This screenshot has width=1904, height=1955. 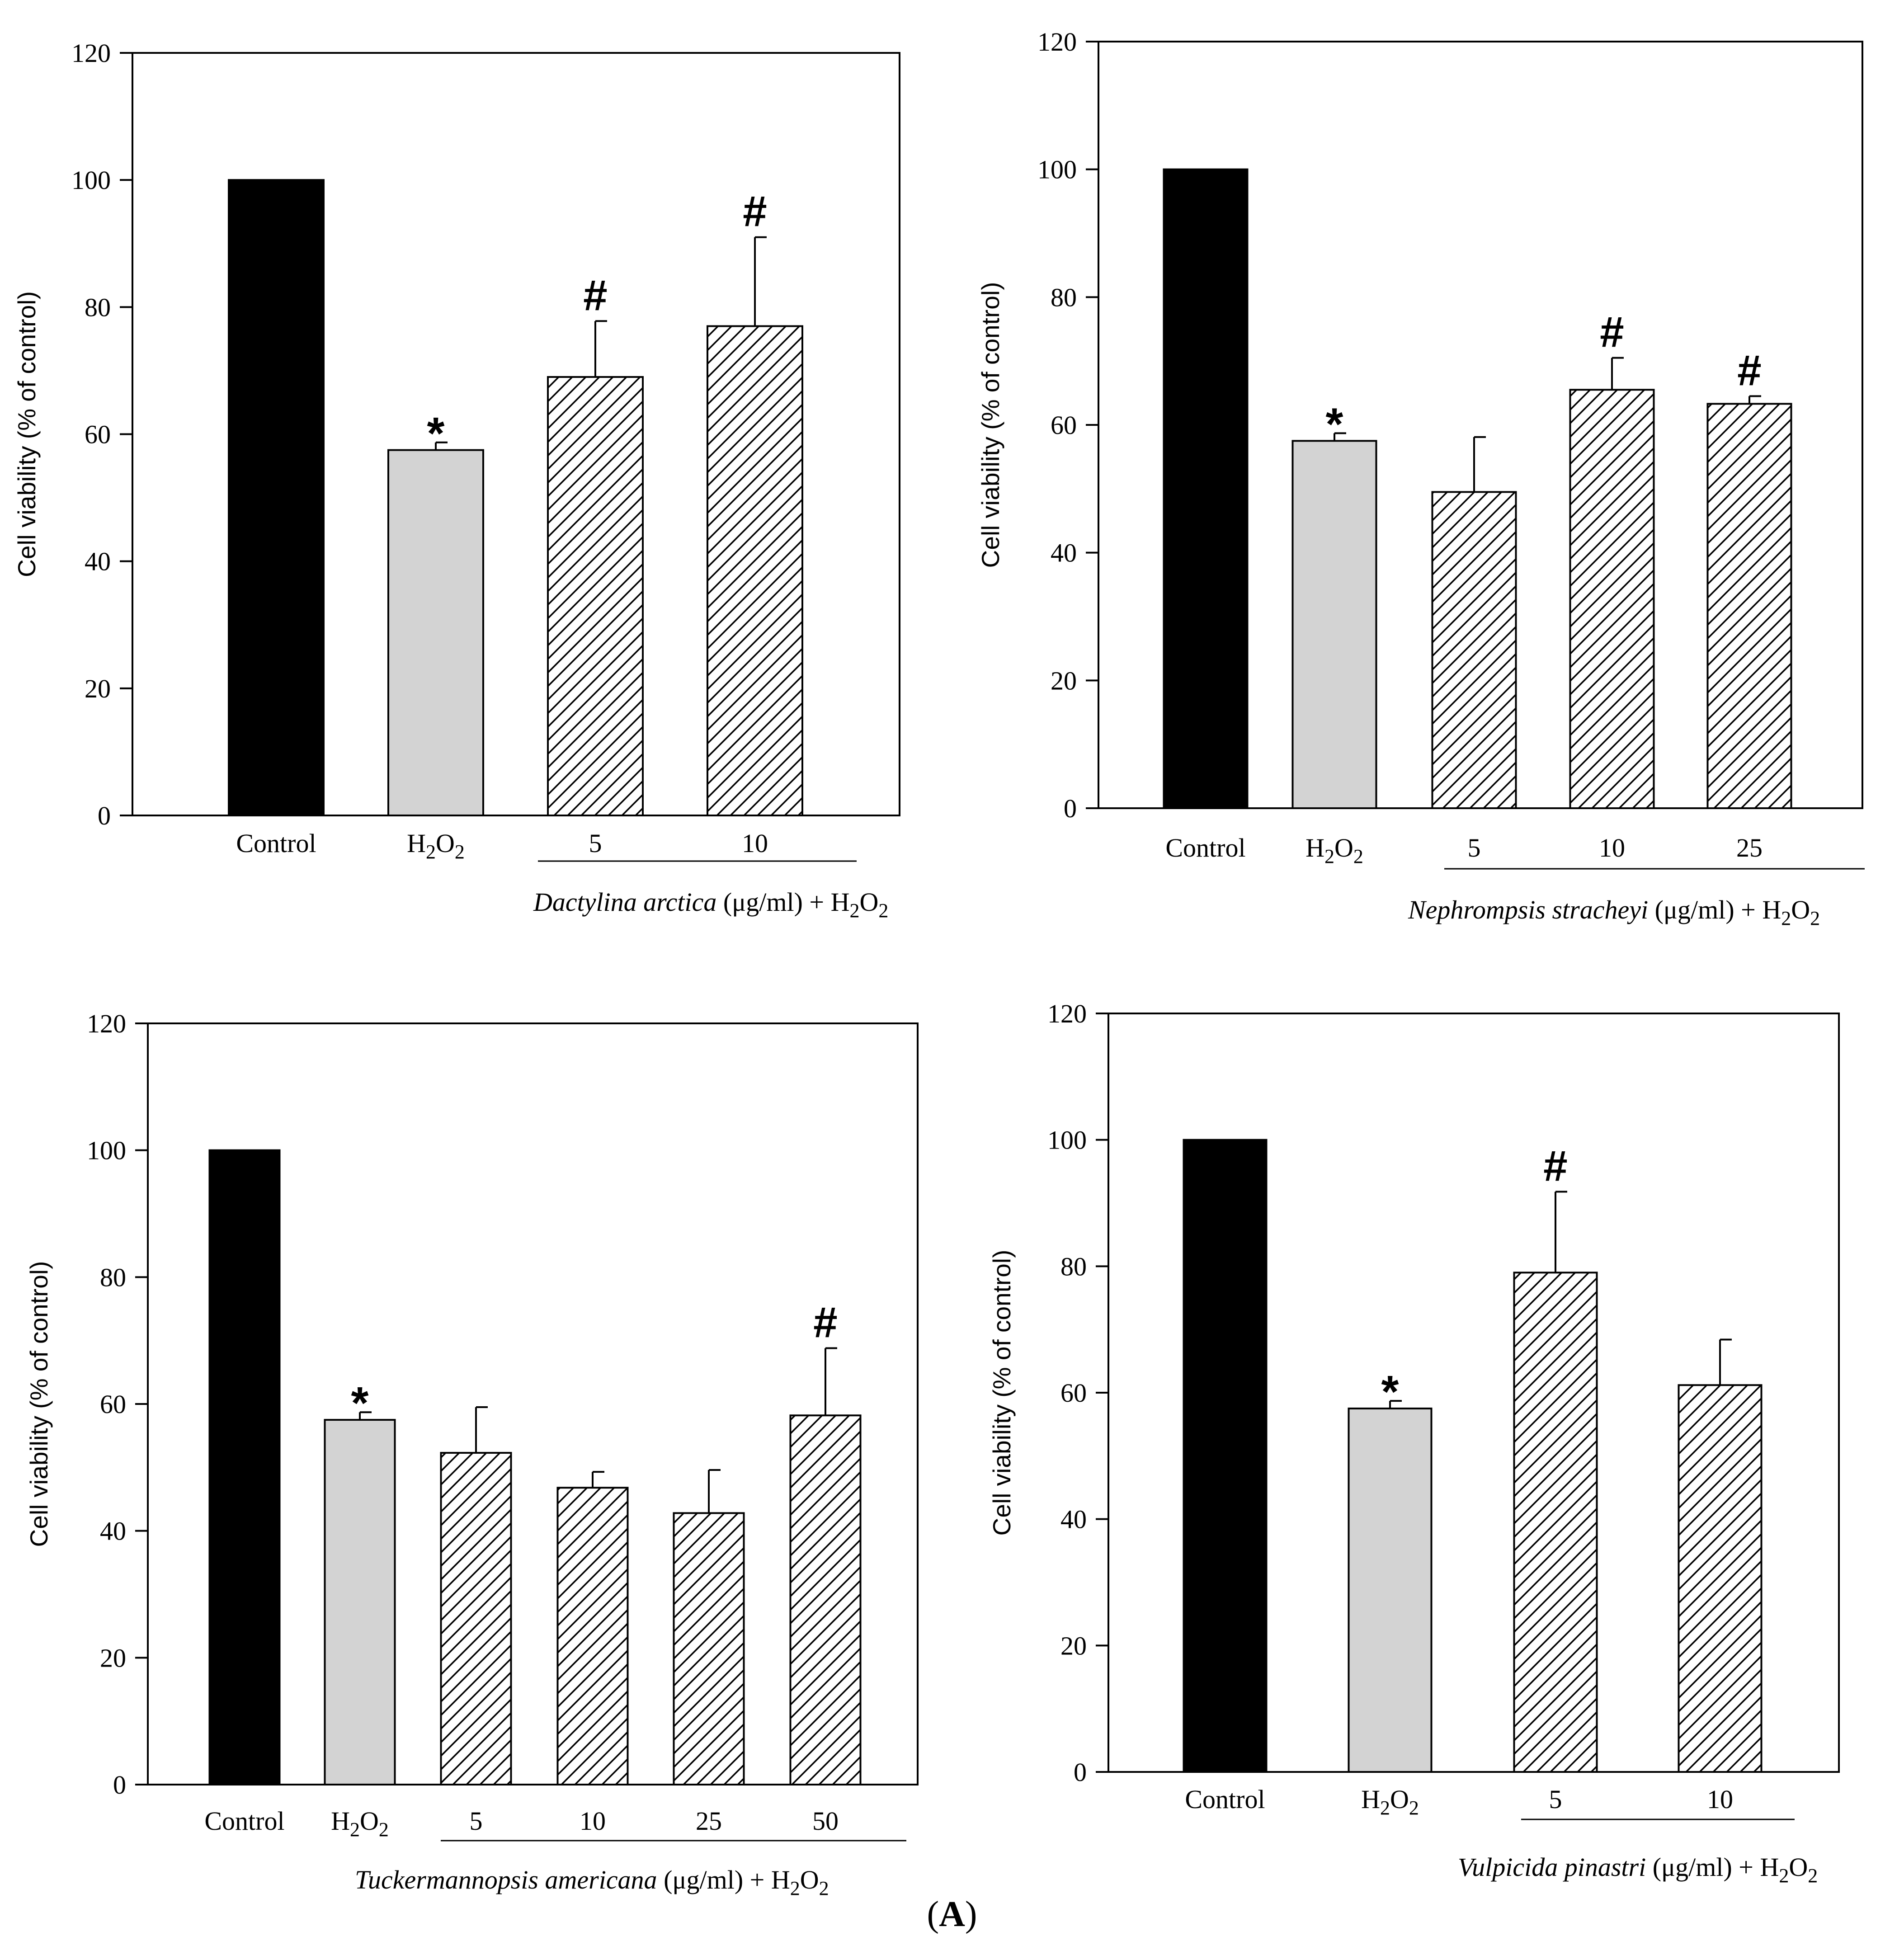 What do you see at coordinates (952, 1914) in the screenshot?
I see `panel-label: (A)` at bounding box center [952, 1914].